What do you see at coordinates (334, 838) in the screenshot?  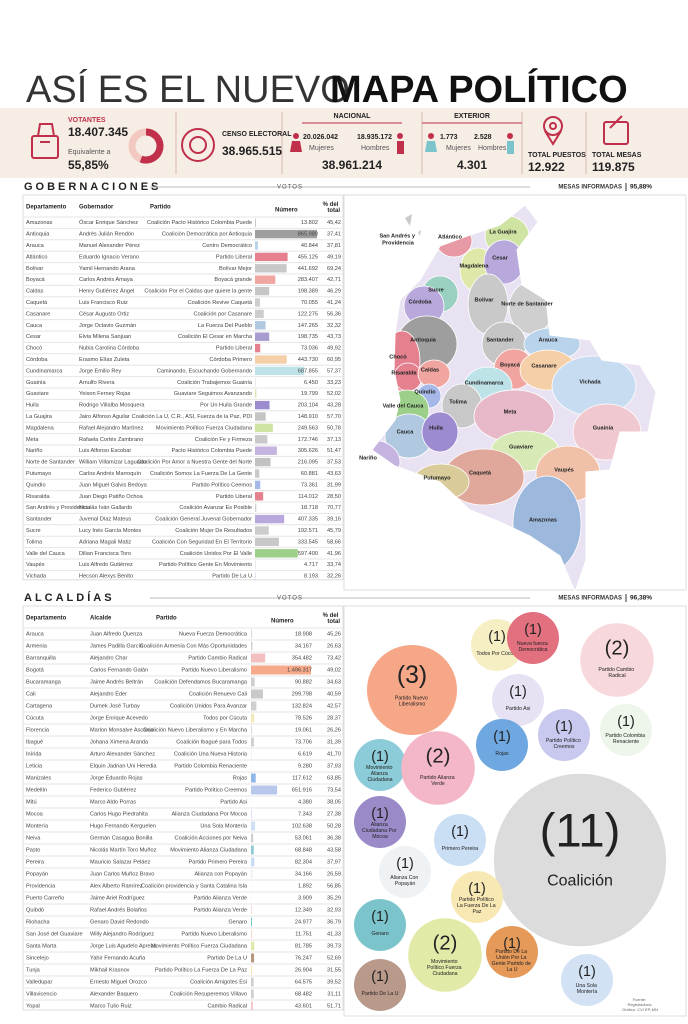 I see `cell-pct: 36,38` at bounding box center [334, 838].